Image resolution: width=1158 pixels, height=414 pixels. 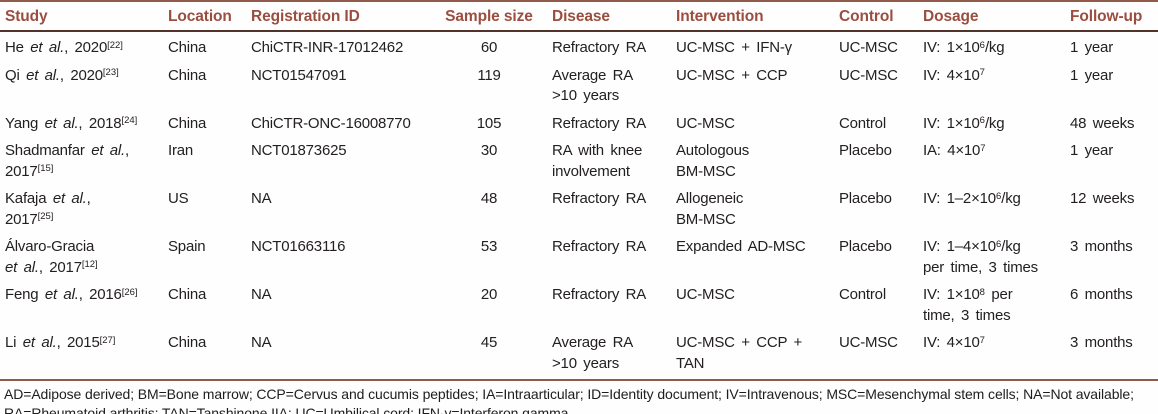 What do you see at coordinates (187, 246) in the screenshot?
I see `cell-location: Spain` at bounding box center [187, 246].